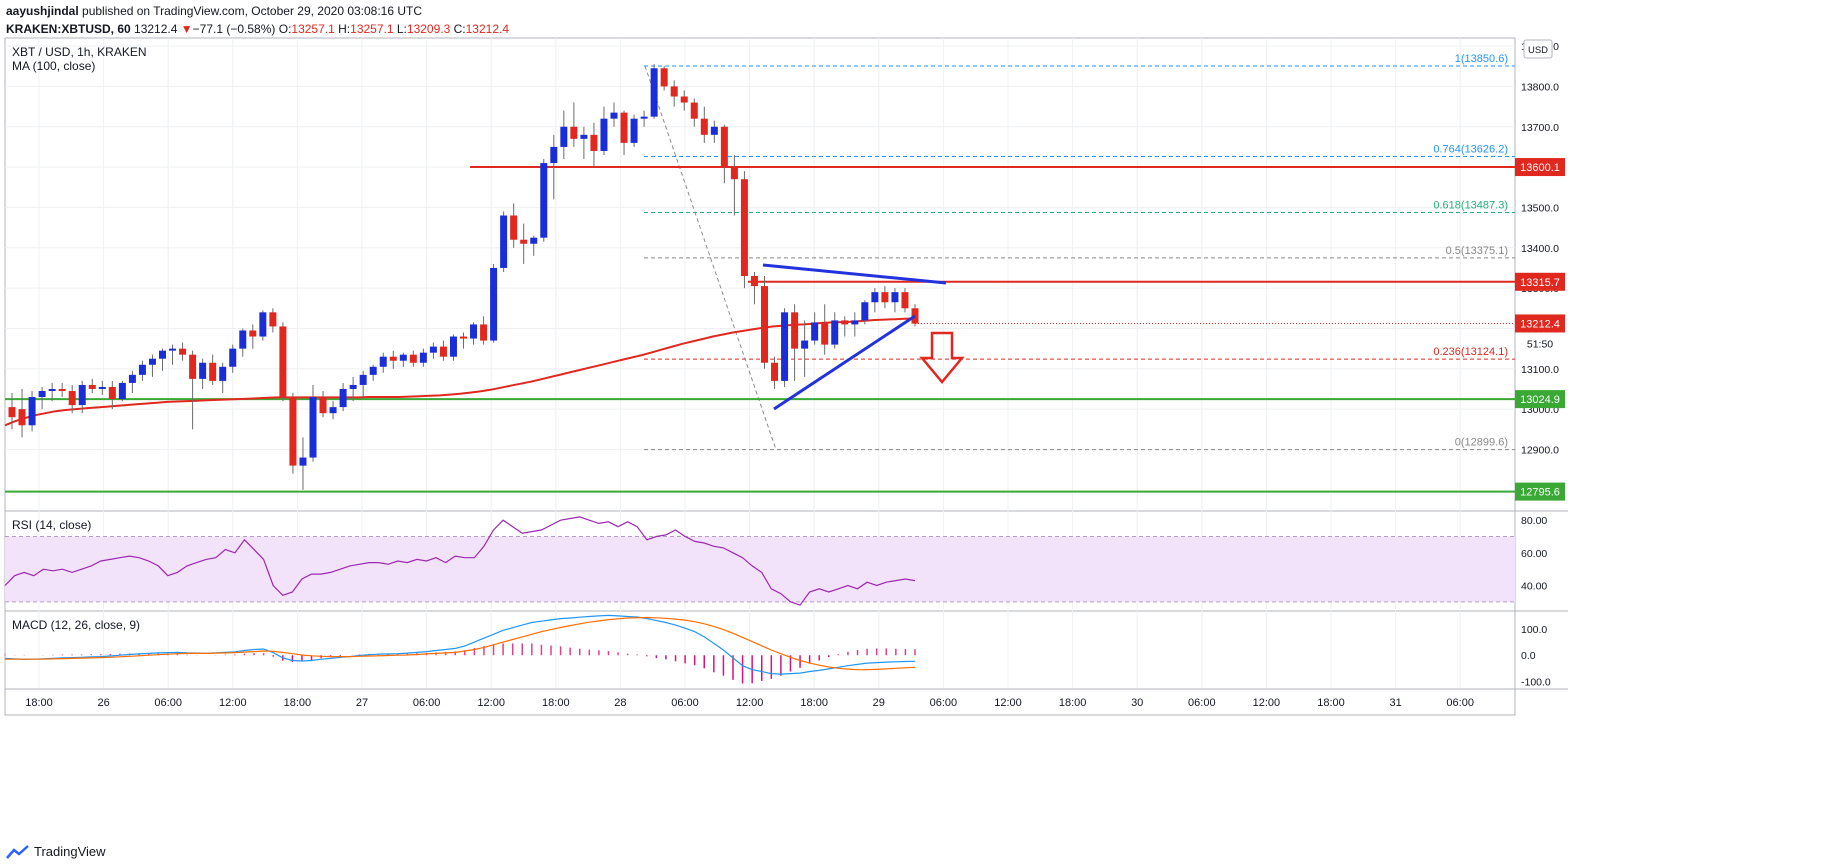 The image size is (1828, 868). I want to click on footer-brand: TradingView, so click(56, 851).